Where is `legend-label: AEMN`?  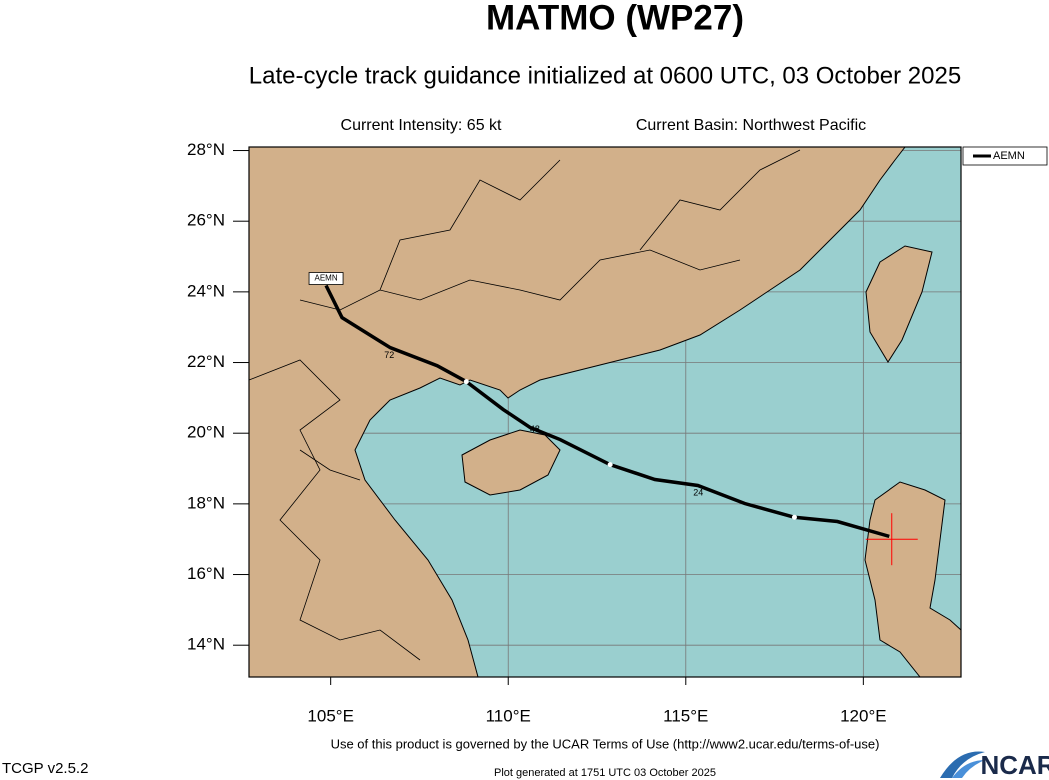 legend-label: AEMN is located at coordinates (1009, 156).